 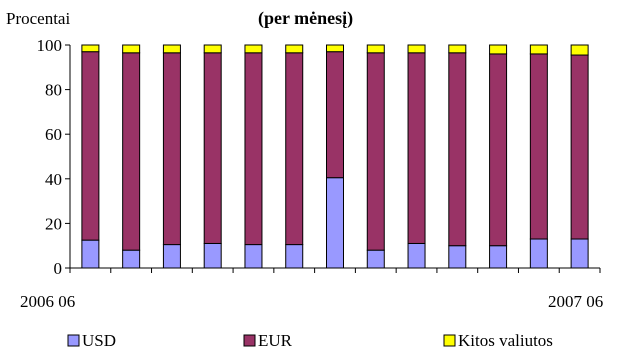 What do you see at coordinates (275, 340) in the screenshot?
I see `legend-label-eur: EUR` at bounding box center [275, 340].